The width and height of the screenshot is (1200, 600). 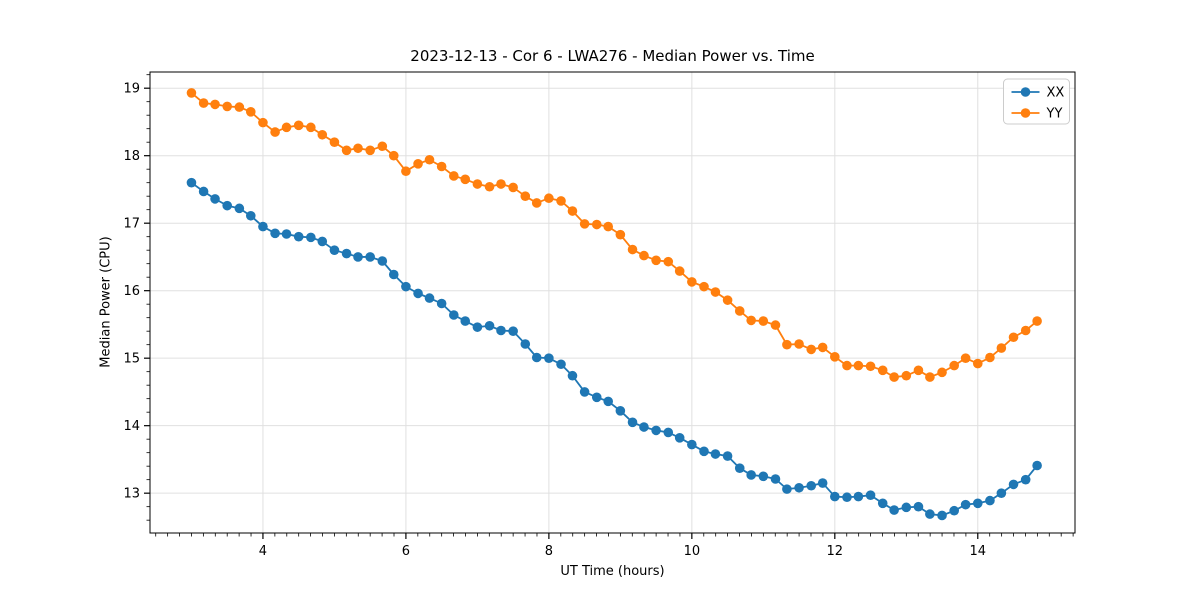 I want to click on x-tick-label: 6, so click(x=406, y=551).